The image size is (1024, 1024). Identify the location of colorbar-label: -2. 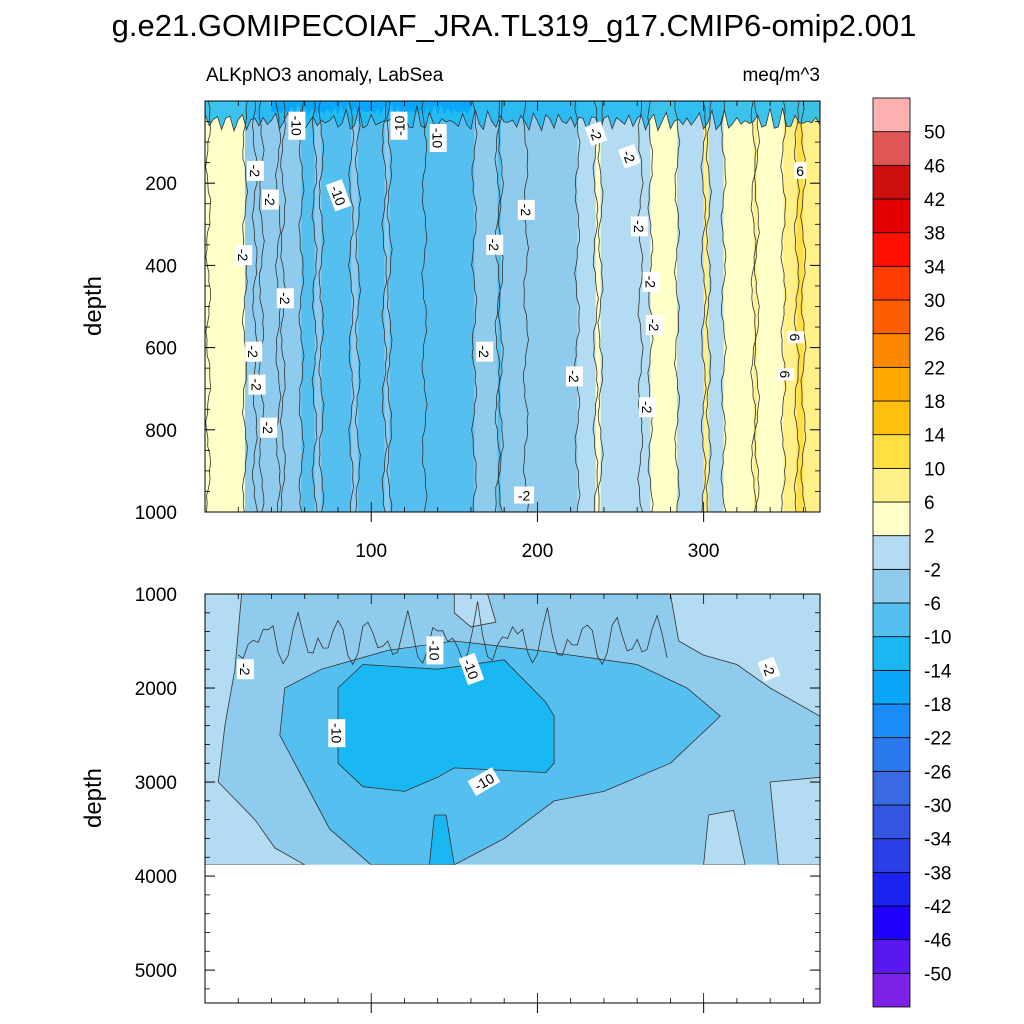
(932, 570).